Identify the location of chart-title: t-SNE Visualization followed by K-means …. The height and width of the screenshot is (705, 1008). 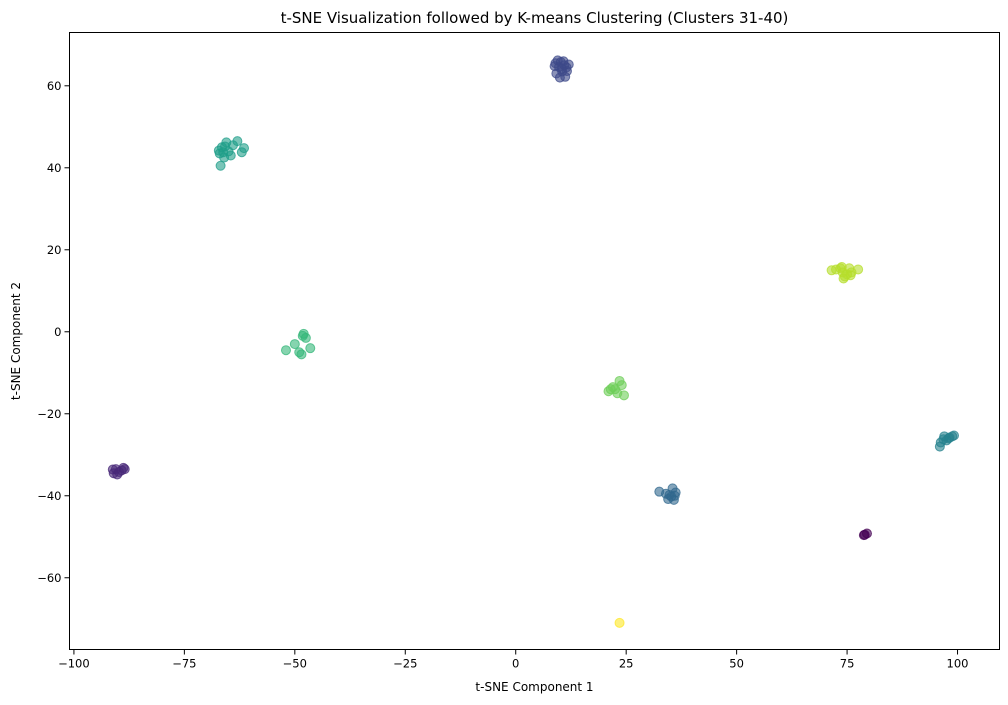
(535, 18).